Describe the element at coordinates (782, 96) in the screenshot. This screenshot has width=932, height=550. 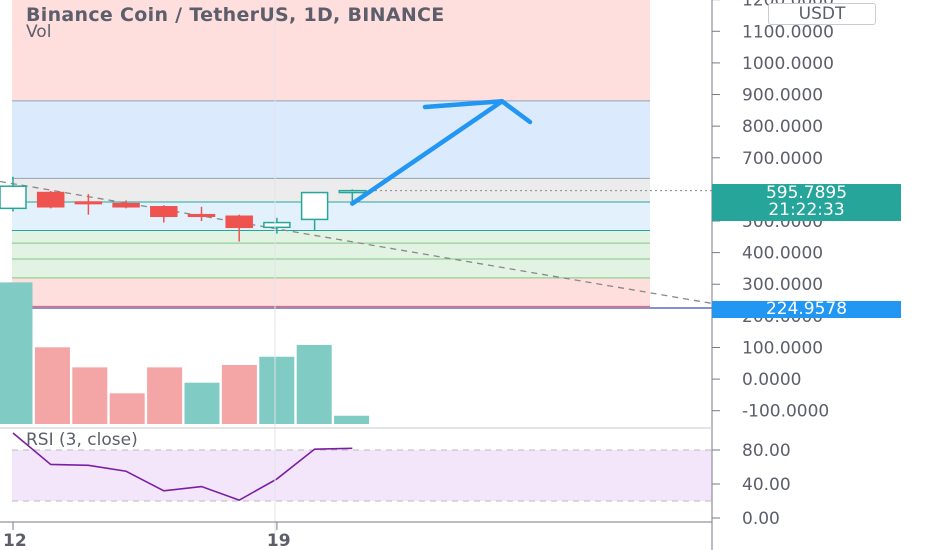
I see `price-axis-label: 900.0000` at that location.